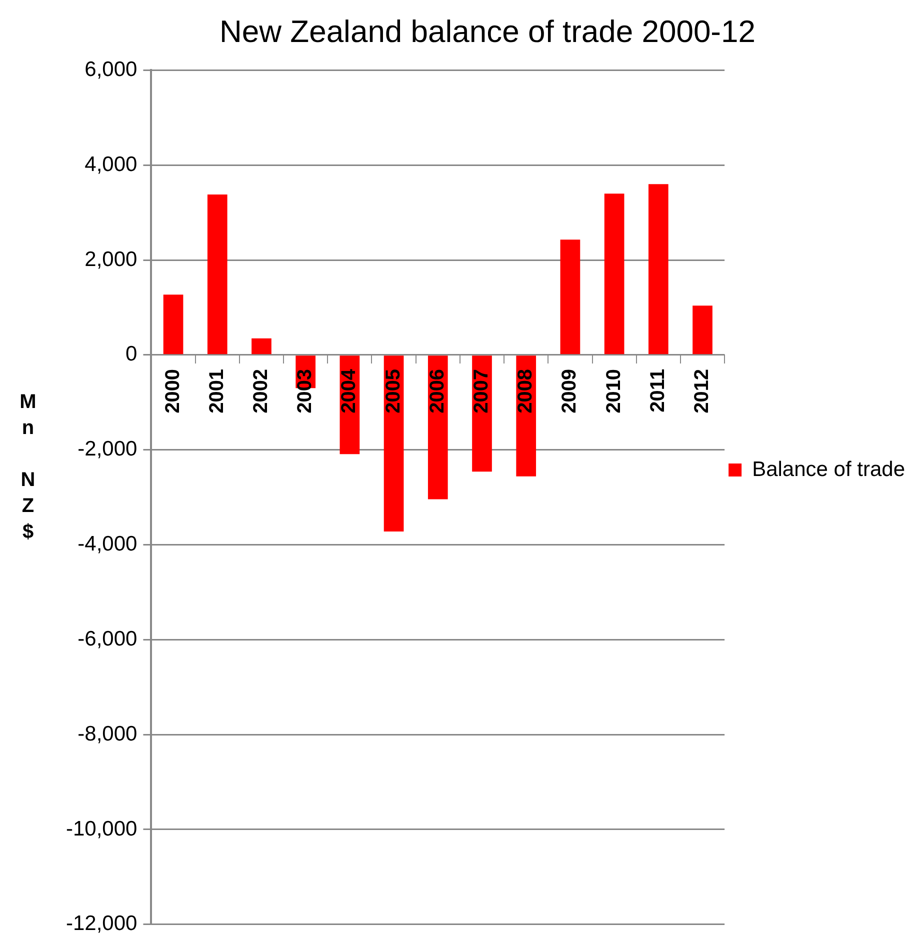 This screenshot has width=915, height=943. What do you see at coordinates (349, 391) in the screenshot?
I see `x-tick-label: 2004` at bounding box center [349, 391].